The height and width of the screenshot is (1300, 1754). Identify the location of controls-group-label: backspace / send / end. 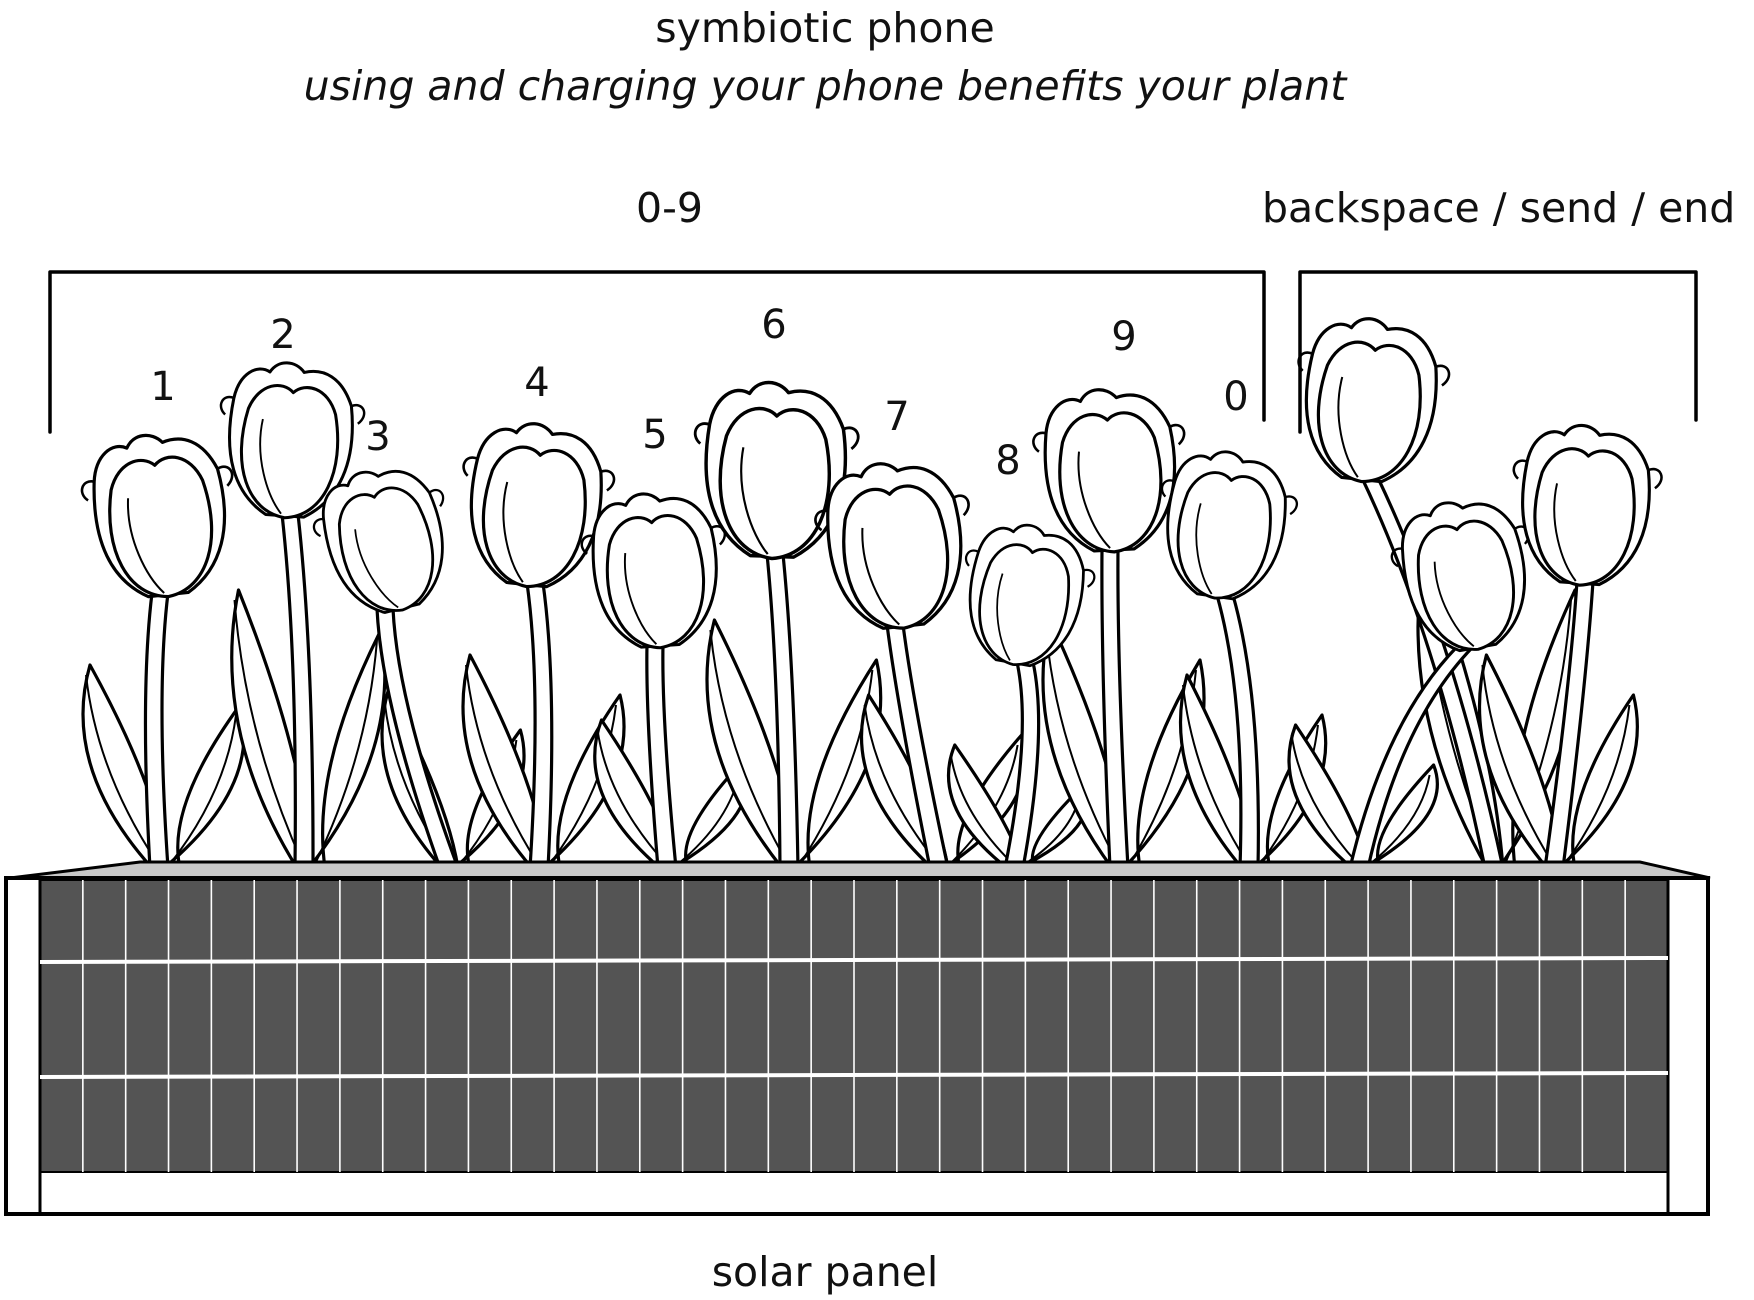
(1499, 208).